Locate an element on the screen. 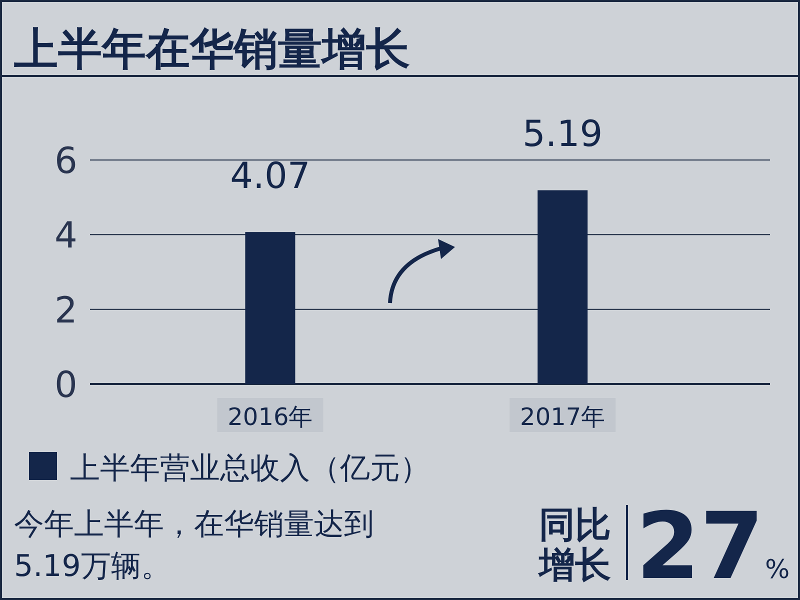 Image resolution: width=800 pixels, height=600 pixels. y-tick-label: 4 is located at coordinates (66, 236).